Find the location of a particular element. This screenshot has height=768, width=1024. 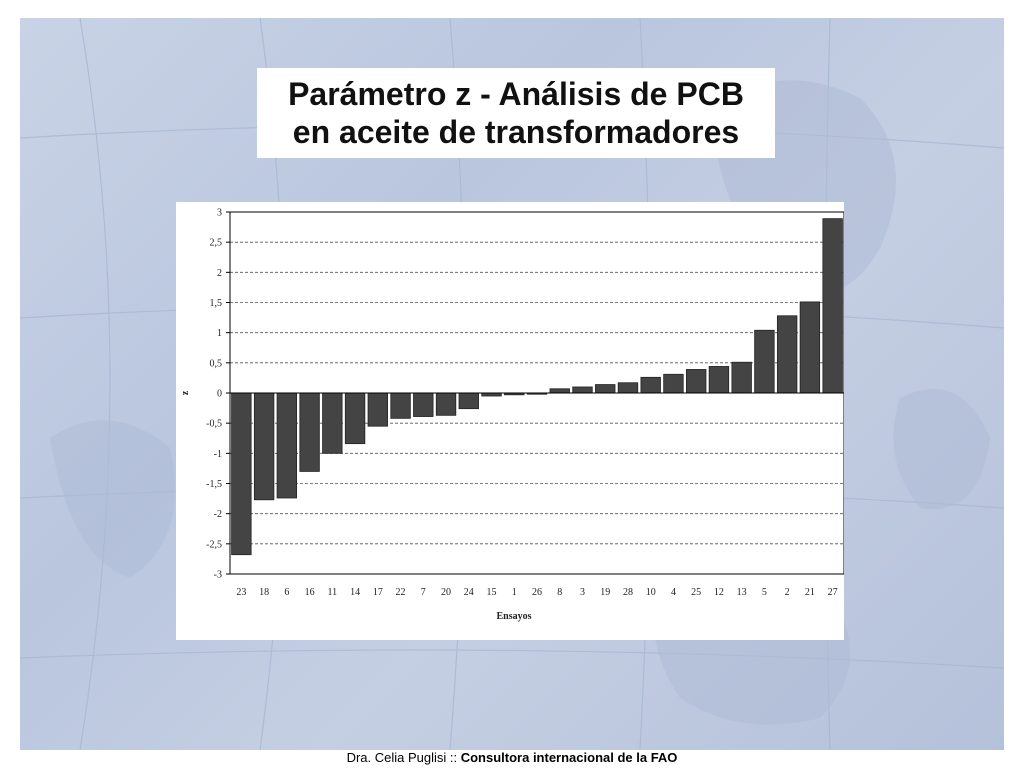

x-tick-label: 6 is located at coordinates (286, 592).